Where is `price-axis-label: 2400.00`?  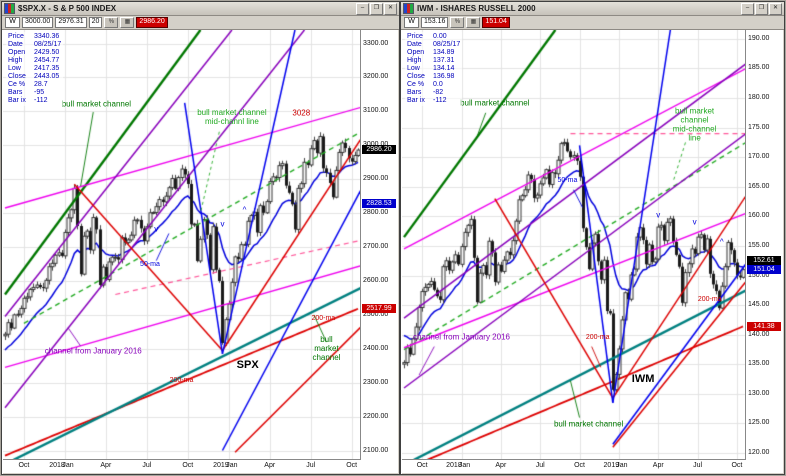 price-axis-label: 2400.00 is located at coordinates (376, 348).